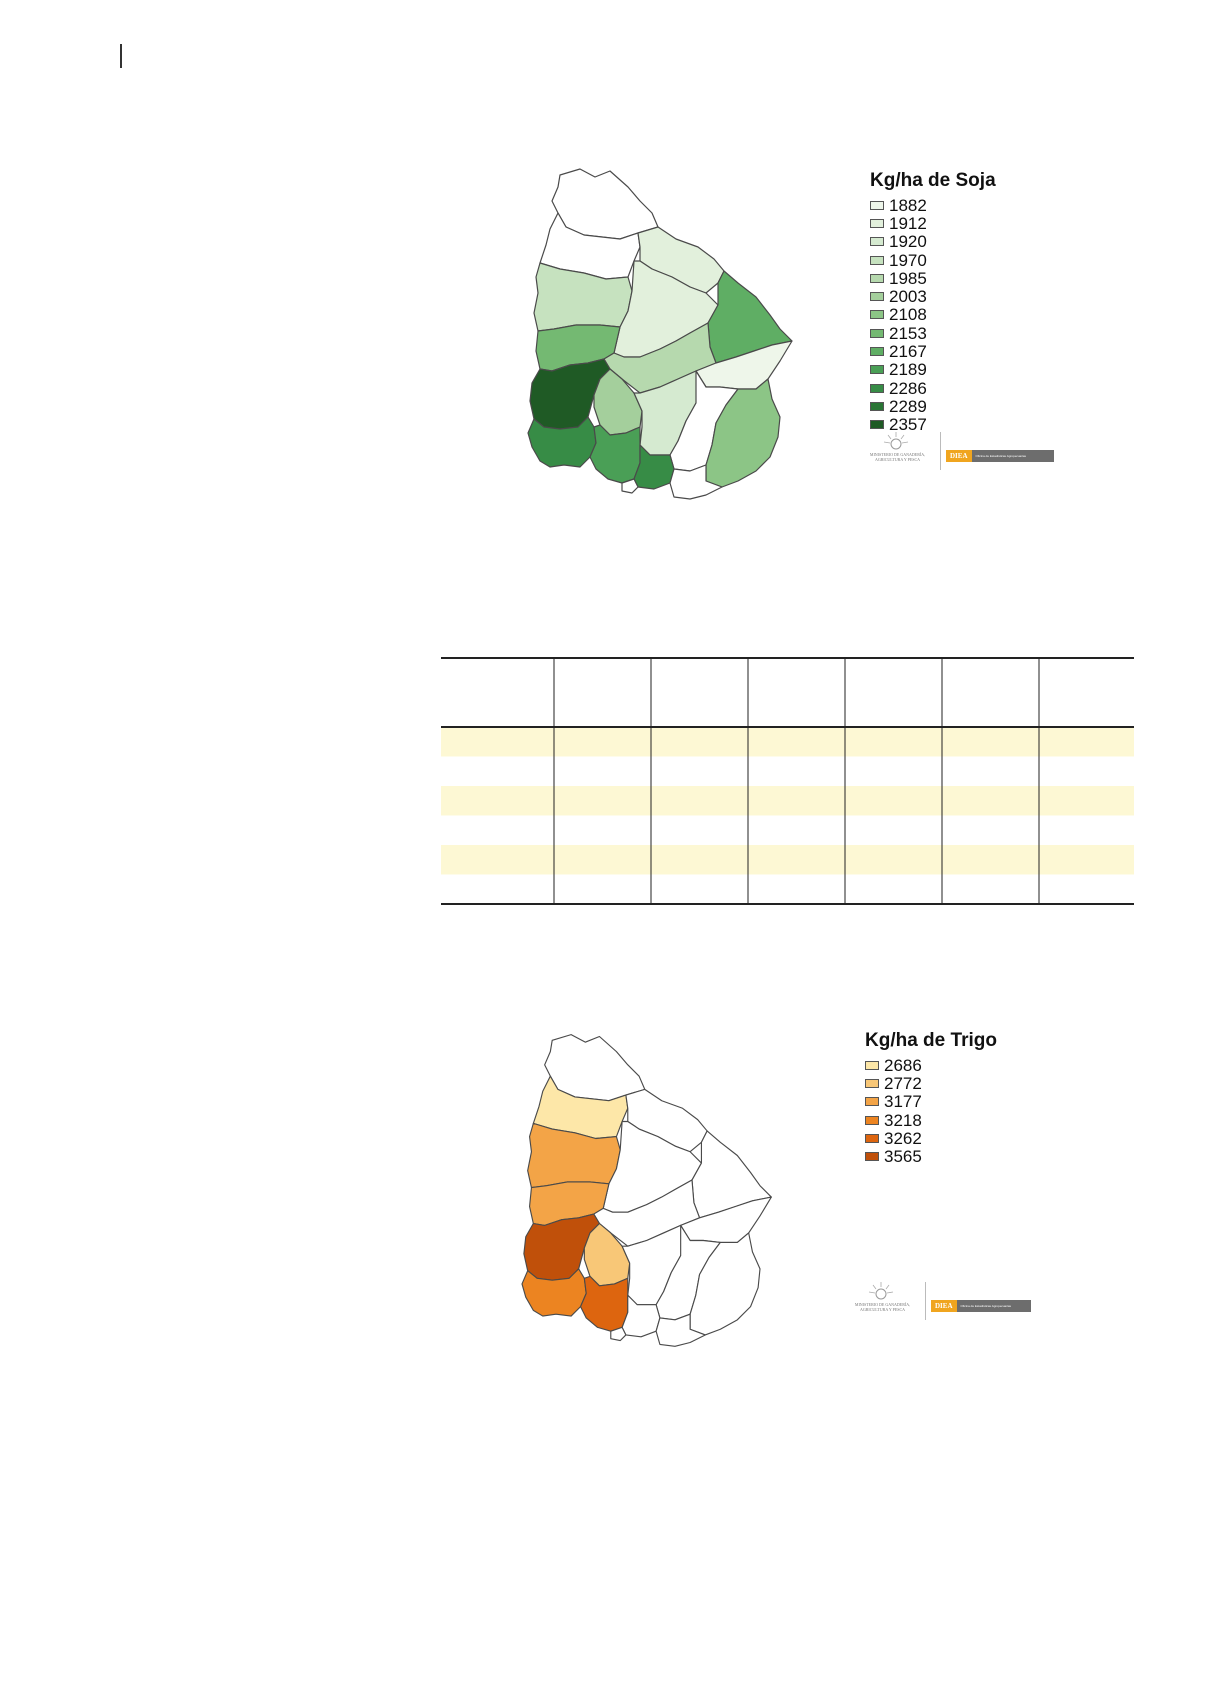 Image resolution: width=1207 pixels, height=1702 pixels. I want to click on legend-label: 2286, so click(908, 388).